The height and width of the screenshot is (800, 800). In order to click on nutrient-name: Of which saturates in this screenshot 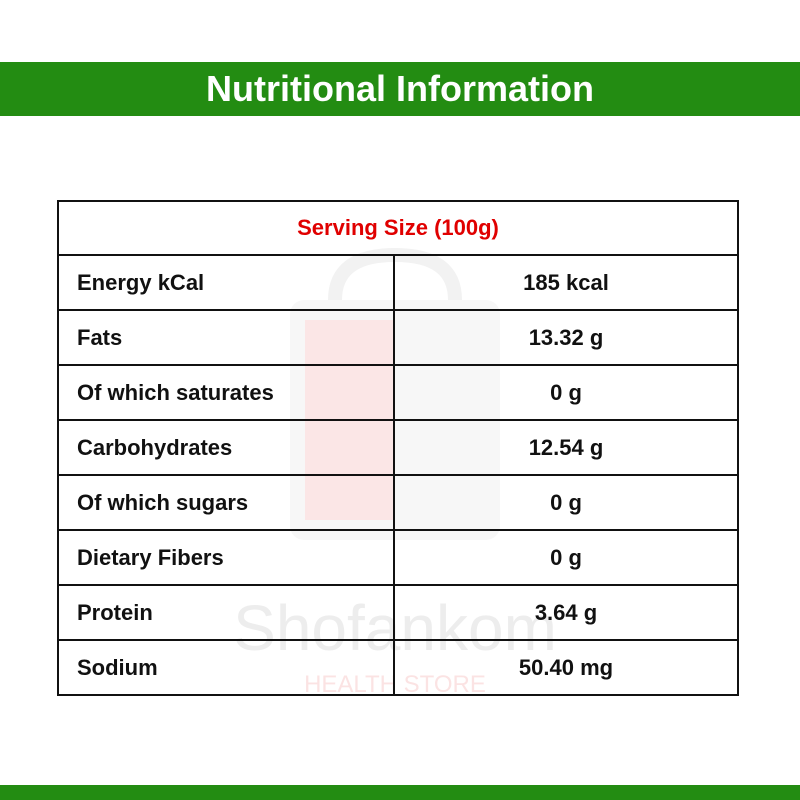, I will do `click(226, 392)`.